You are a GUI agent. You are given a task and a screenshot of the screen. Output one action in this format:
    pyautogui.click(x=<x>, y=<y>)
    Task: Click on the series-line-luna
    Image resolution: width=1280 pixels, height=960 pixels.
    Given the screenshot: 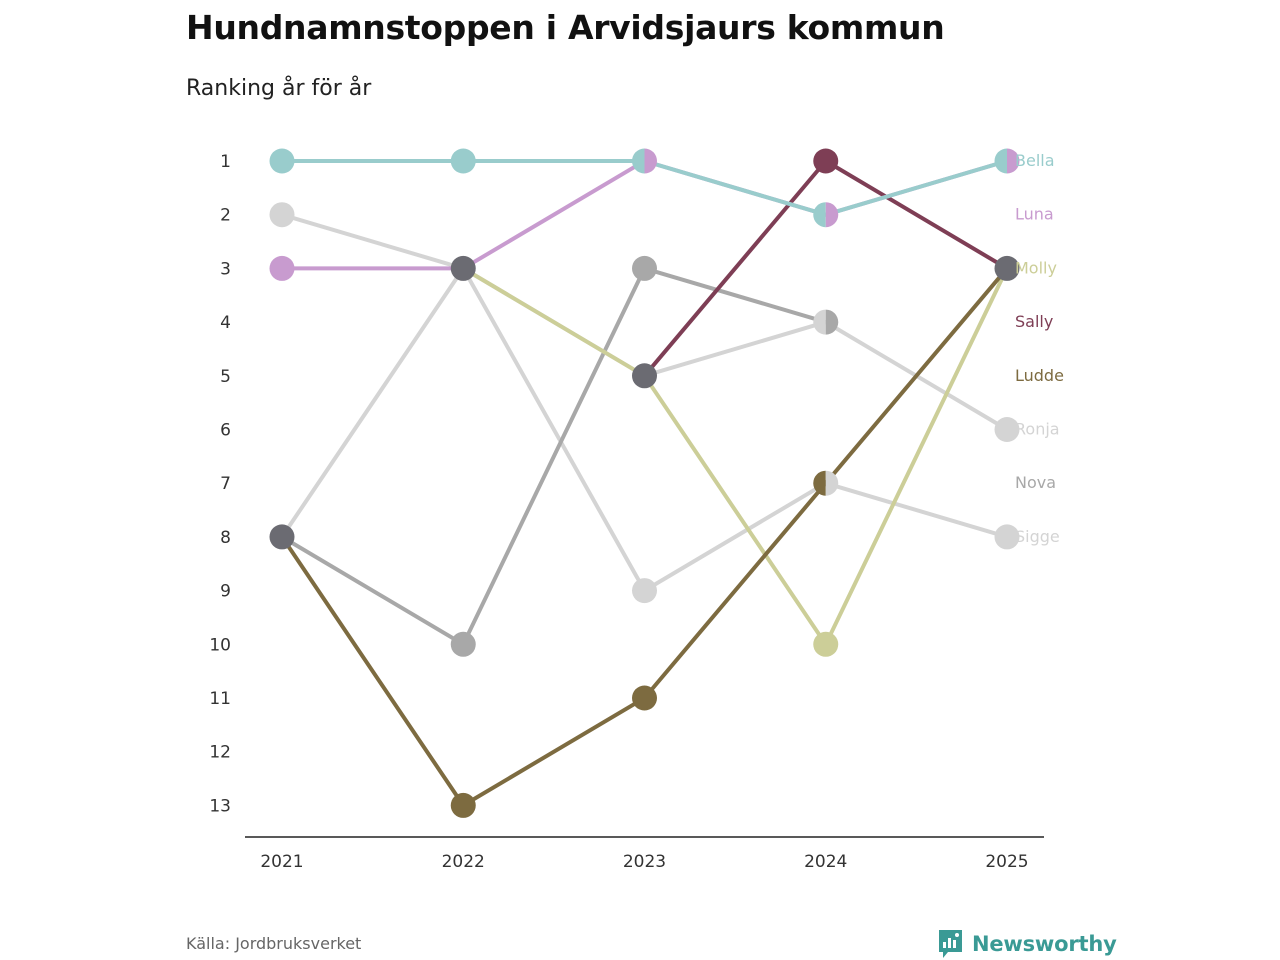 What is the action you would take?
    pyautogui.click(x=644, y=215)
    